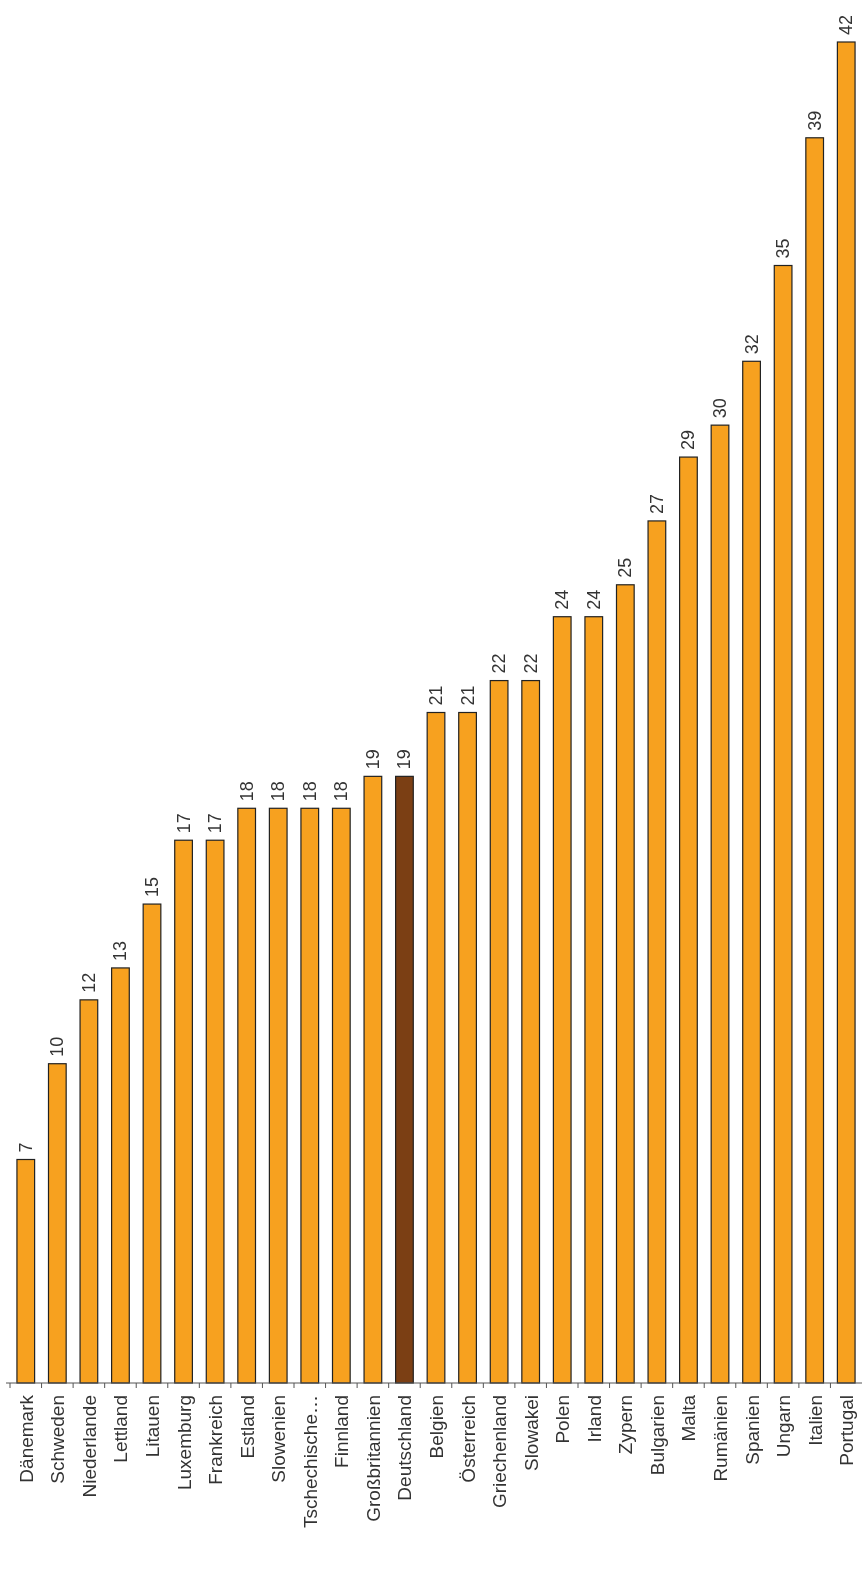 The height and width of the screenshot is (1588, 862). What do you see at coordinates (342, 1431) in the screenshot?
I see `x-tick-label: Finnland` at bounding box center [342, 1431].